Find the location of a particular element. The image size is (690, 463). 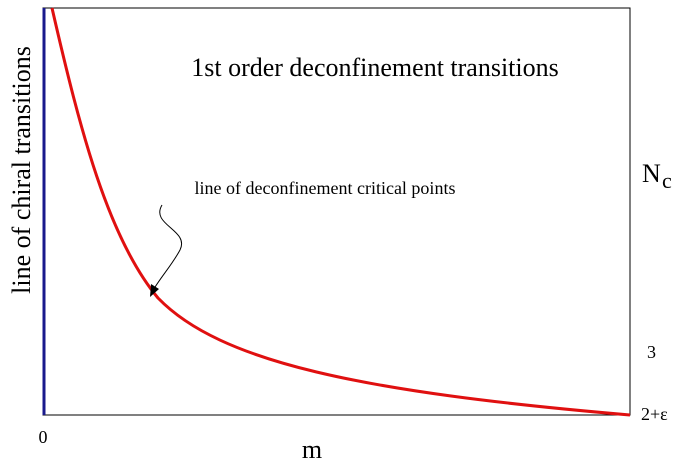

origin-label: 0 is located at coordinates (43, 437).